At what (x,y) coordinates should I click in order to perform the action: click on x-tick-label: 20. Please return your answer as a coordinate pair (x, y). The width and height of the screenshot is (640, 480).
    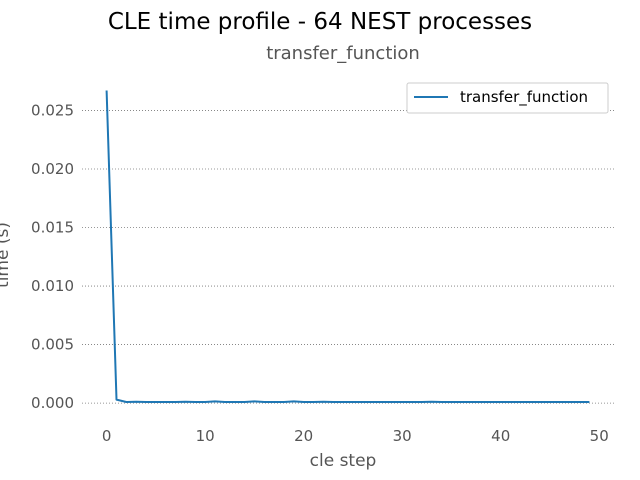
    Looking at the image, I should click on (303, 436).